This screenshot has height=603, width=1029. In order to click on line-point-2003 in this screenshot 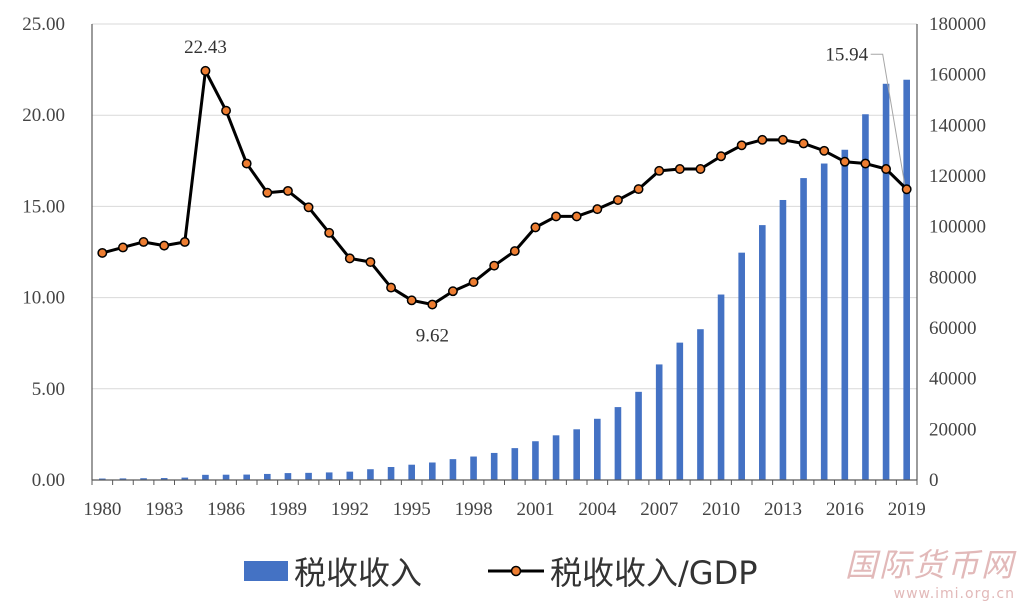, I will do `click(576, 216)`.